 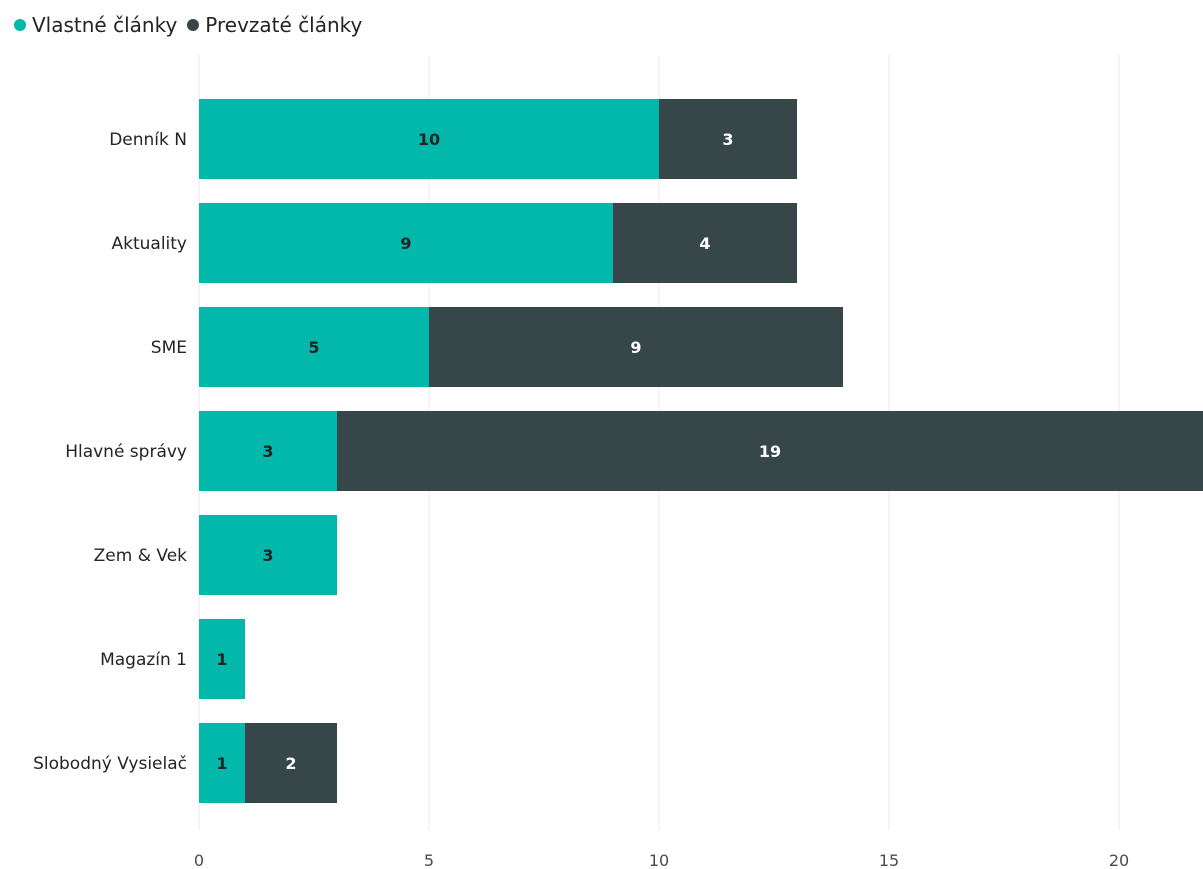 I want to click on x-tick-label: 20, so click(x=1119, y=860).